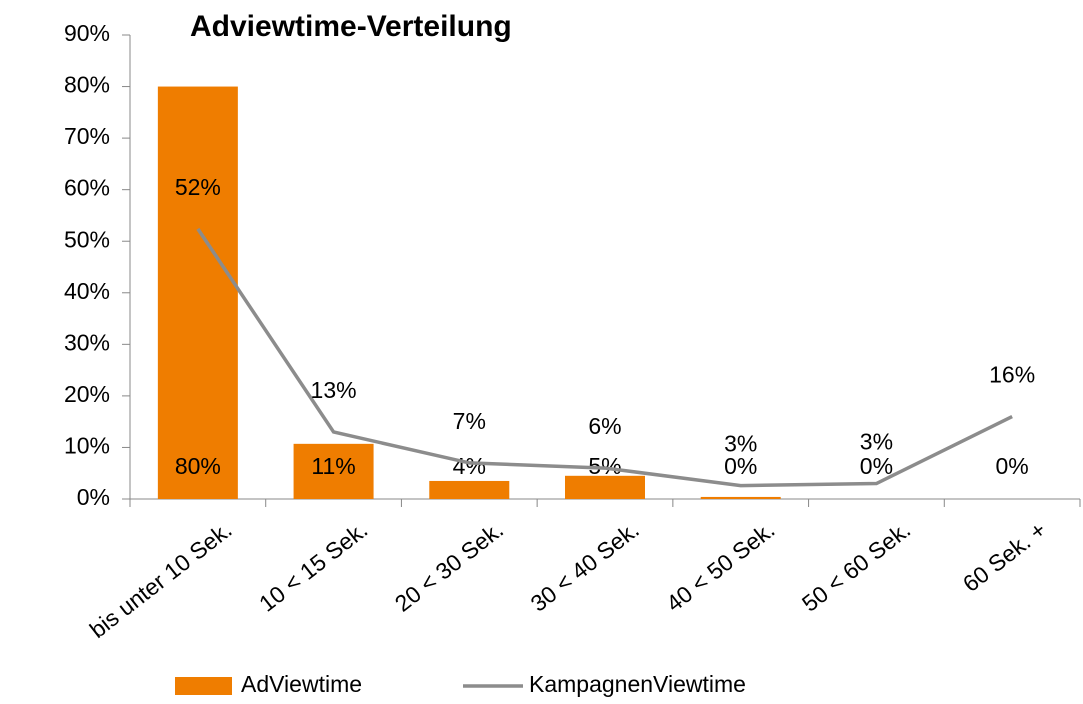 This screenshot has height=704, width=1083. What do you see at coordinates (87, 239) in the screenshot?
I see `y-tick-label: 50%` at bounding box center [87, 239].